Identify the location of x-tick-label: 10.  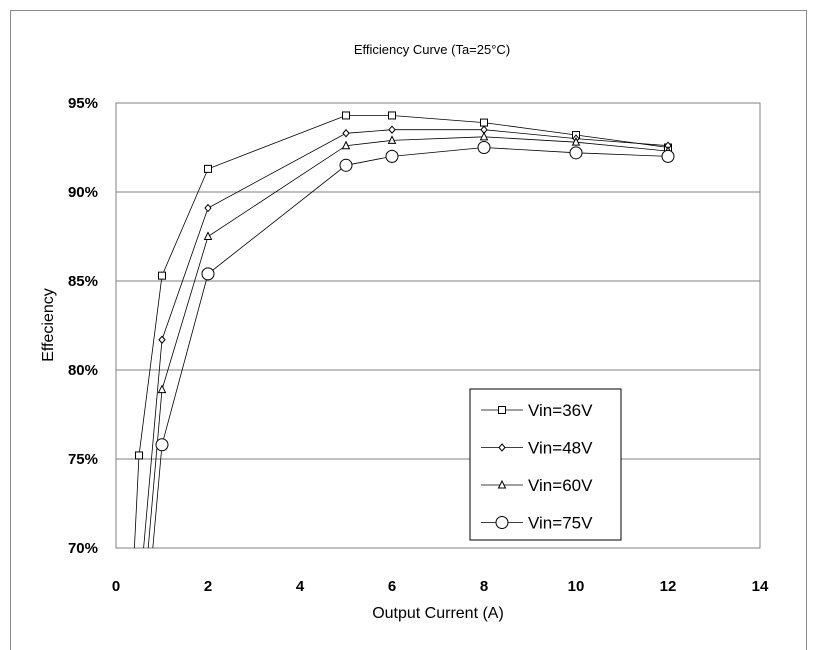
(576, 586).